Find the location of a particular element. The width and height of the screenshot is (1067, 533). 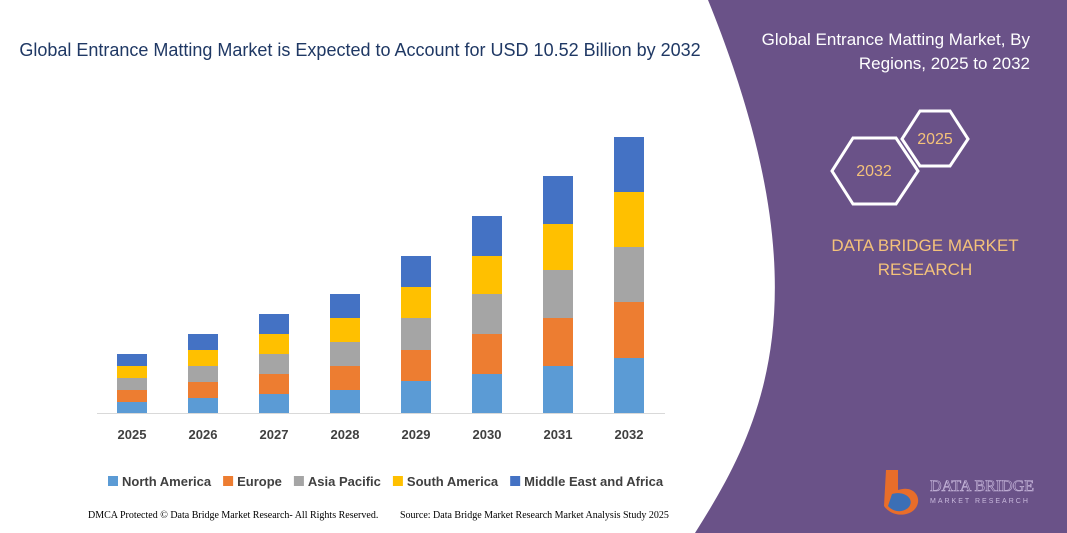

brand: DATA BRIDGE MARKET RESEARCH is located at coordinates (925, 257).